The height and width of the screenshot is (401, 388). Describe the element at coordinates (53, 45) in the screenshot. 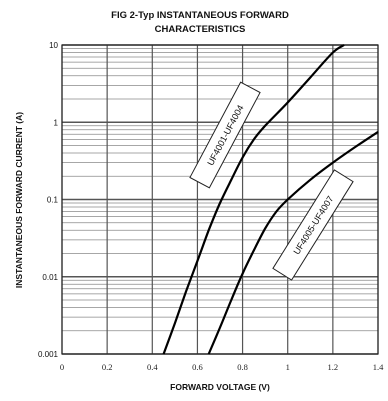

I see `y-tick-label: 10` at that location.